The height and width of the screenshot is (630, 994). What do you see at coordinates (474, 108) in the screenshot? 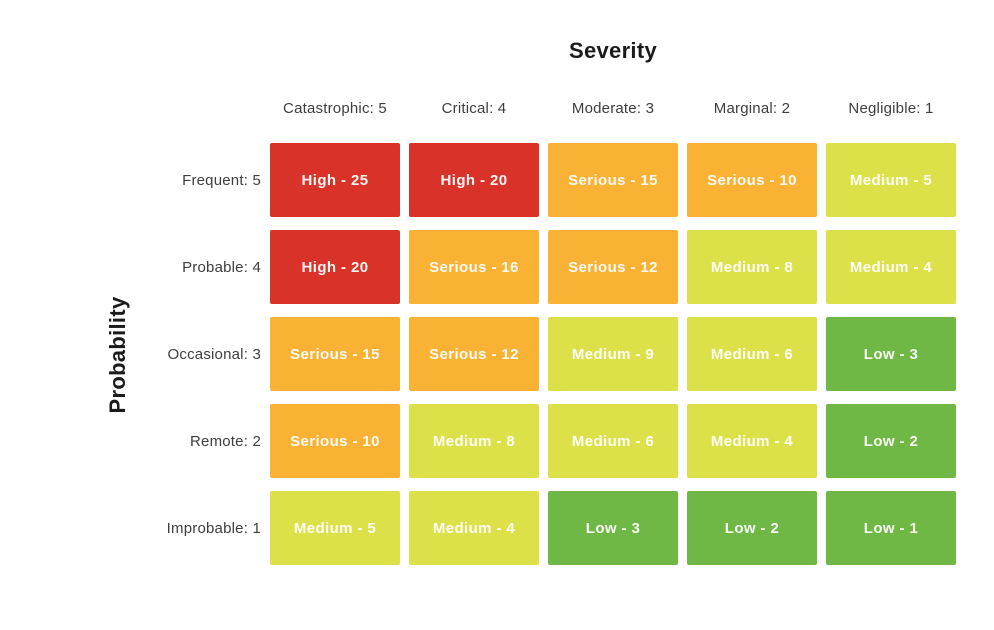
I see `column-header: Critical: 4` at bounding box center [474, 108].